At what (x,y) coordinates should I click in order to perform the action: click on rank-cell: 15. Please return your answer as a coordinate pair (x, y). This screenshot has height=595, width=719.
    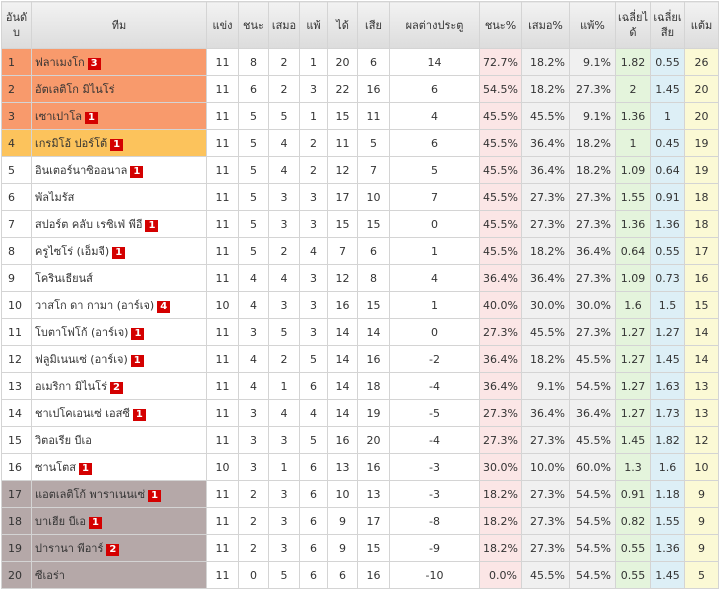
    Looking at the image, I should click on (16, 440).